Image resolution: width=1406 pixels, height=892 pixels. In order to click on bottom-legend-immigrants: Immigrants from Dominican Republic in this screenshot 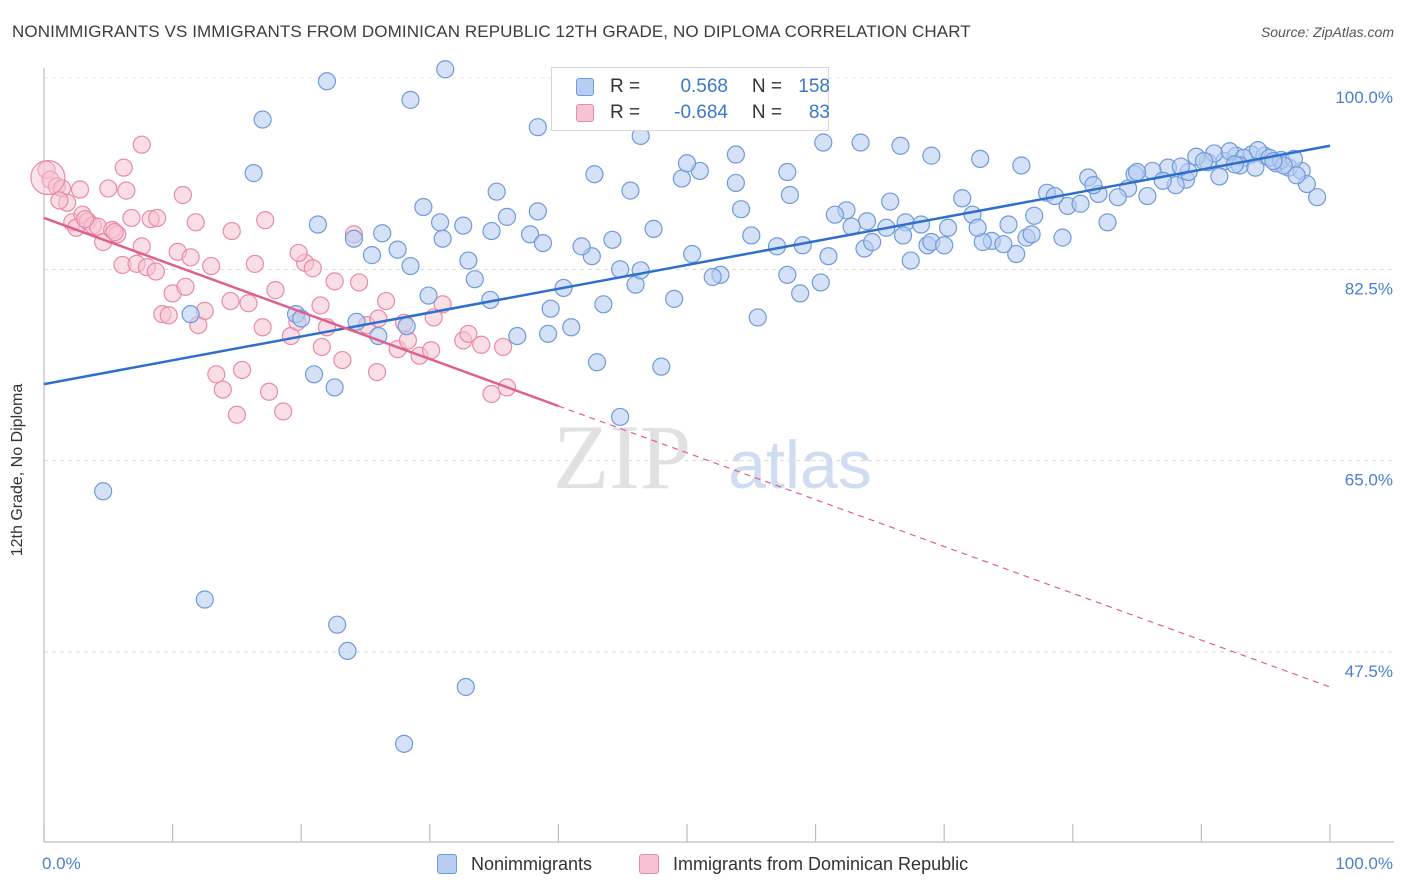, I will do `click(803, 864)`.